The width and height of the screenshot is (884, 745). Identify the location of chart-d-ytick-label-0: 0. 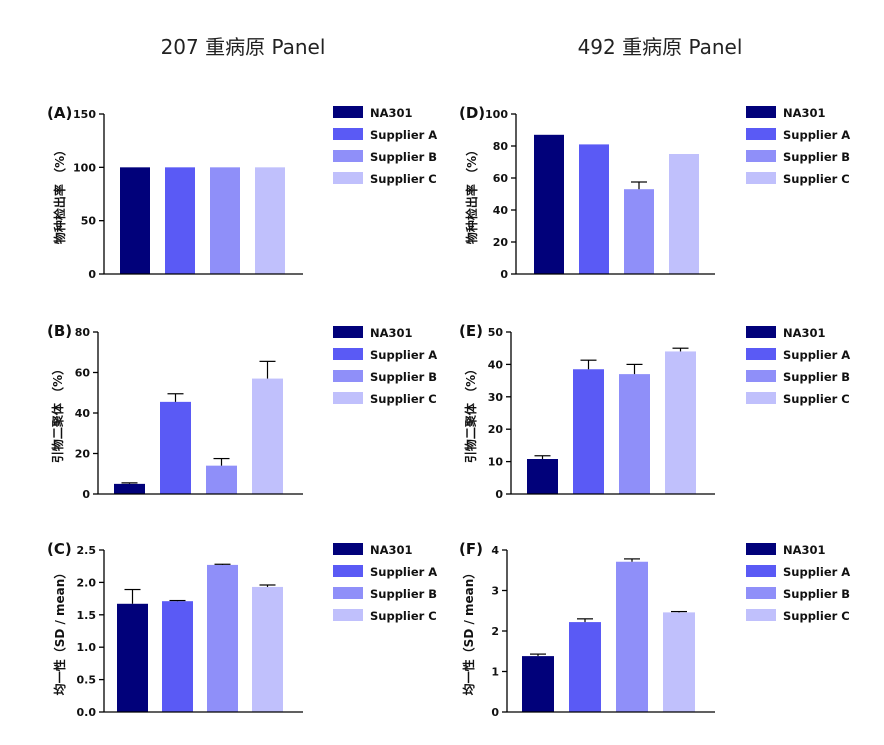
(504, 274).